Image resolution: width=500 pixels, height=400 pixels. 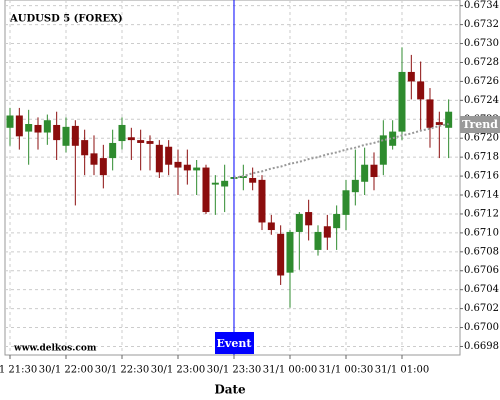 What do you see at coordinates (66, 19) in the screenshot?
I see `chart-title: AUDUSD 5 (FOREX)` at bounding box center [66, 19].